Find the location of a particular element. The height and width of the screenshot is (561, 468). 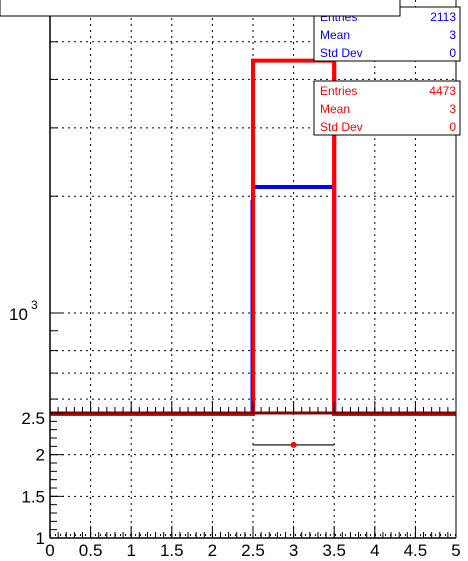

stats-box-2: Entries 4473 Mean 3 Std Dev 0 is located at coordinates (387, 108).